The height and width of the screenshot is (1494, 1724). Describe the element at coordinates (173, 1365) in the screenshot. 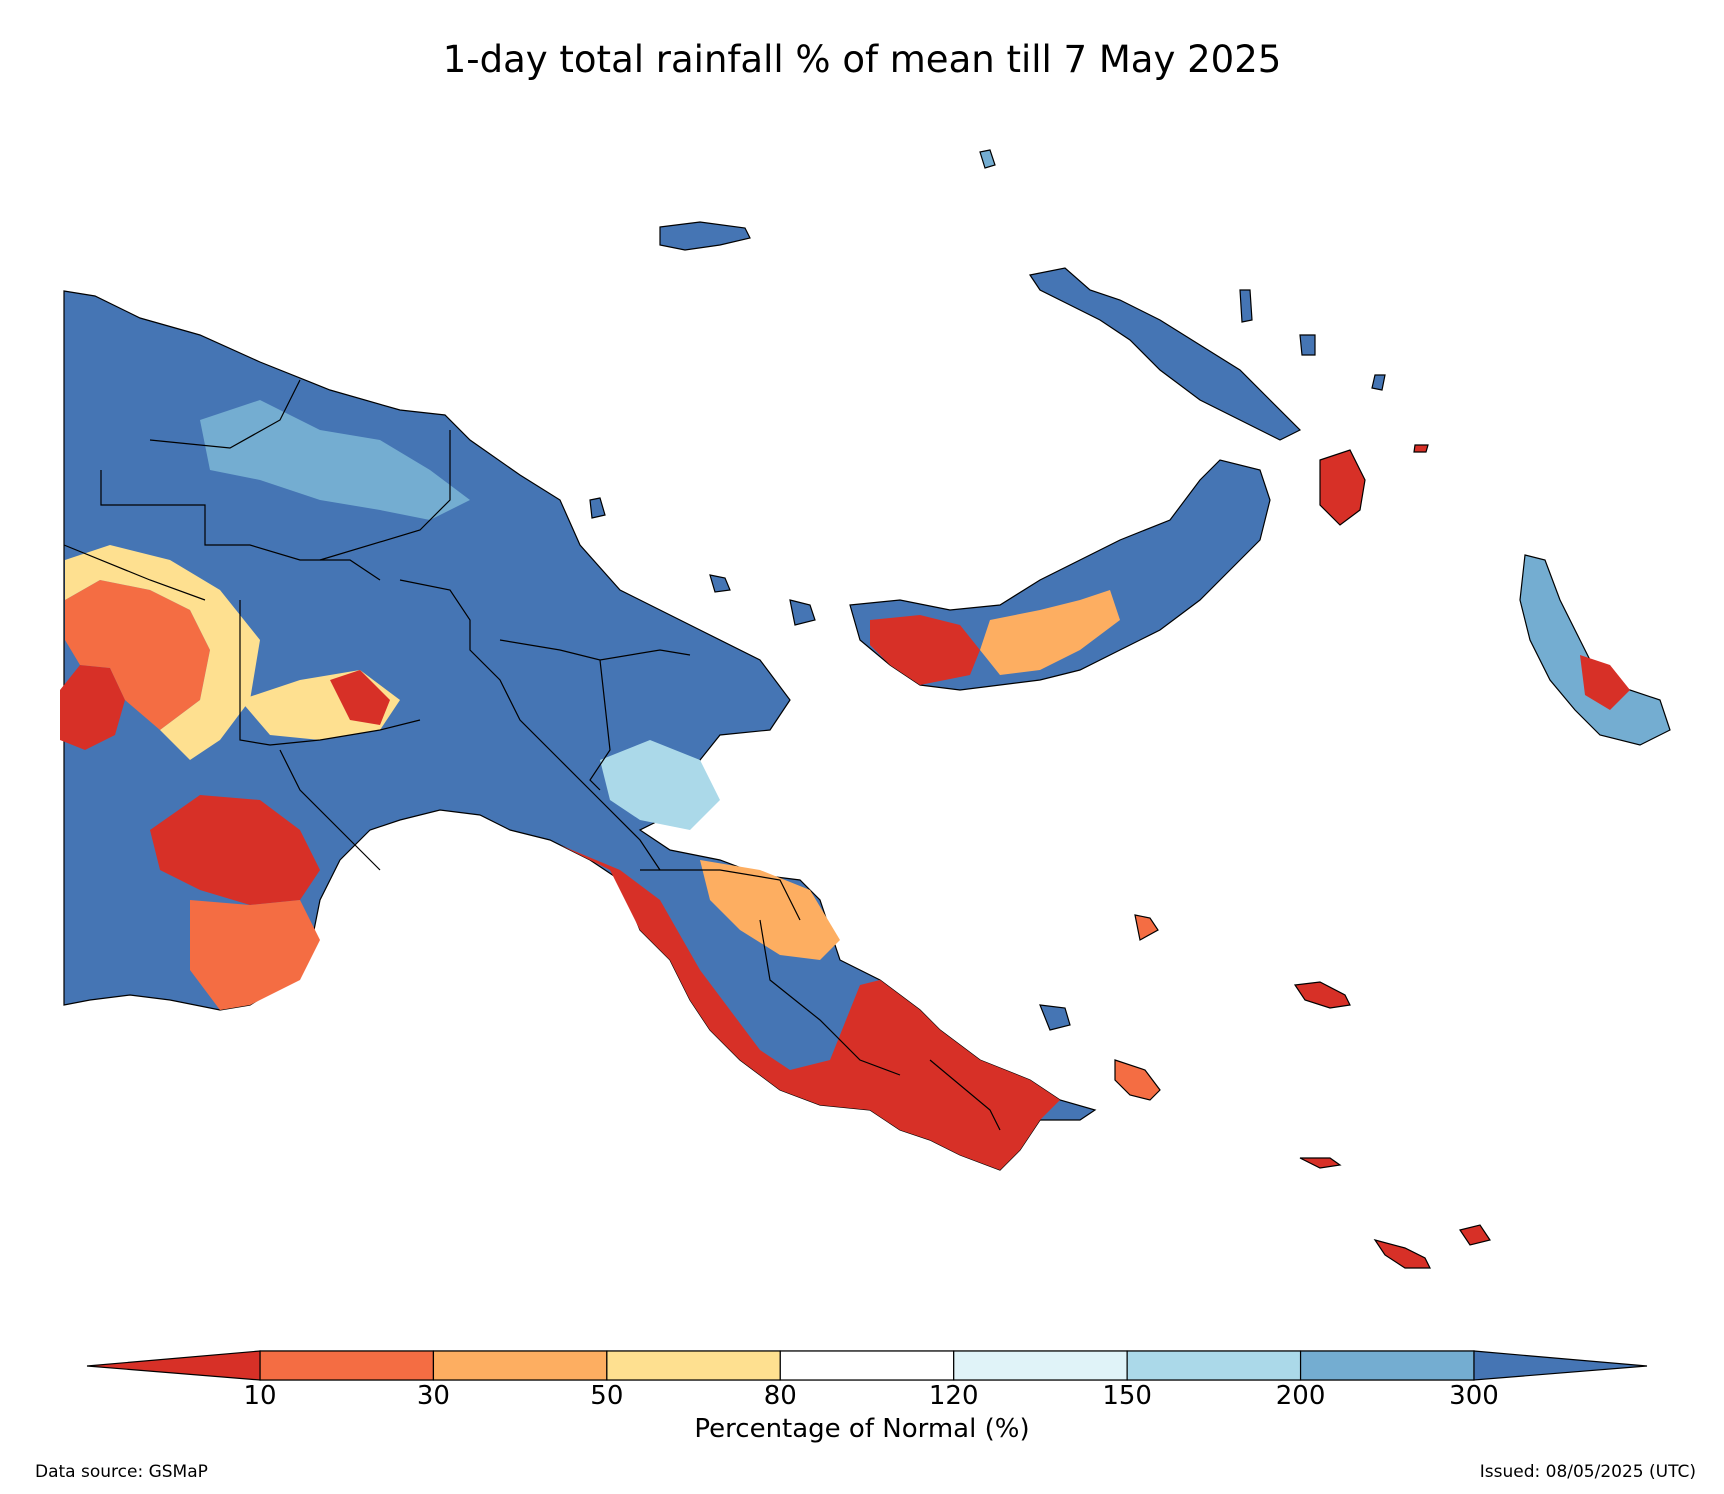

I see `colorbar-extend-min` at that location.